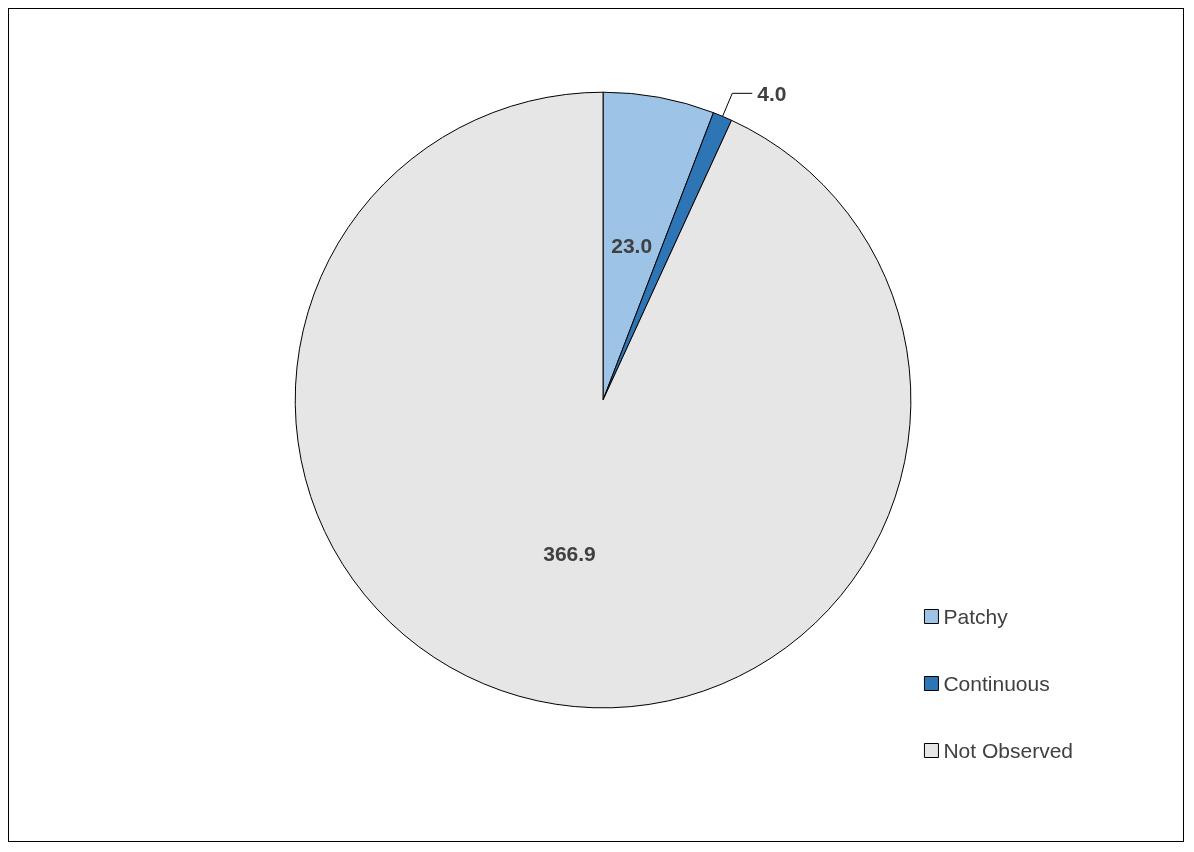 The width and height of the screenshot is (1194, 852). I want to click on data-label: 366.9, so click(569, 553).